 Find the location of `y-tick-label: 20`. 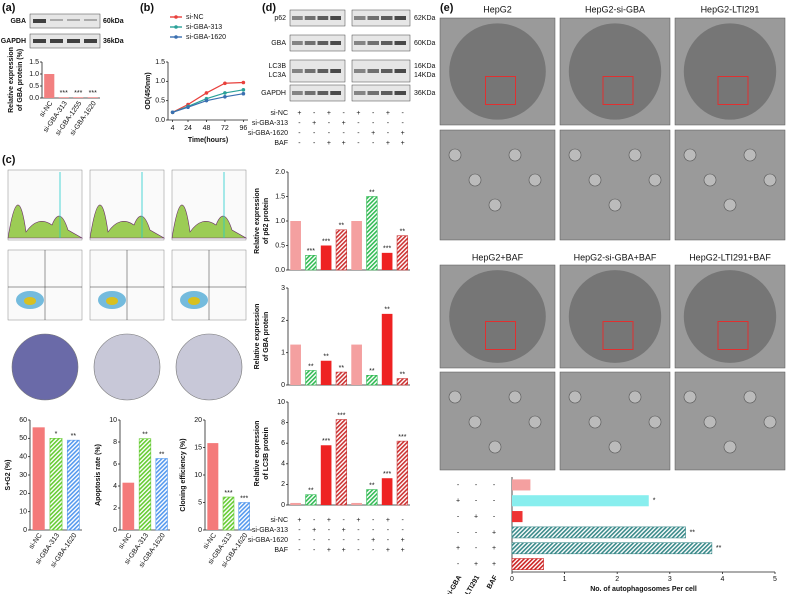

y-tick-label: 20 is located at coordinates (23, 493).